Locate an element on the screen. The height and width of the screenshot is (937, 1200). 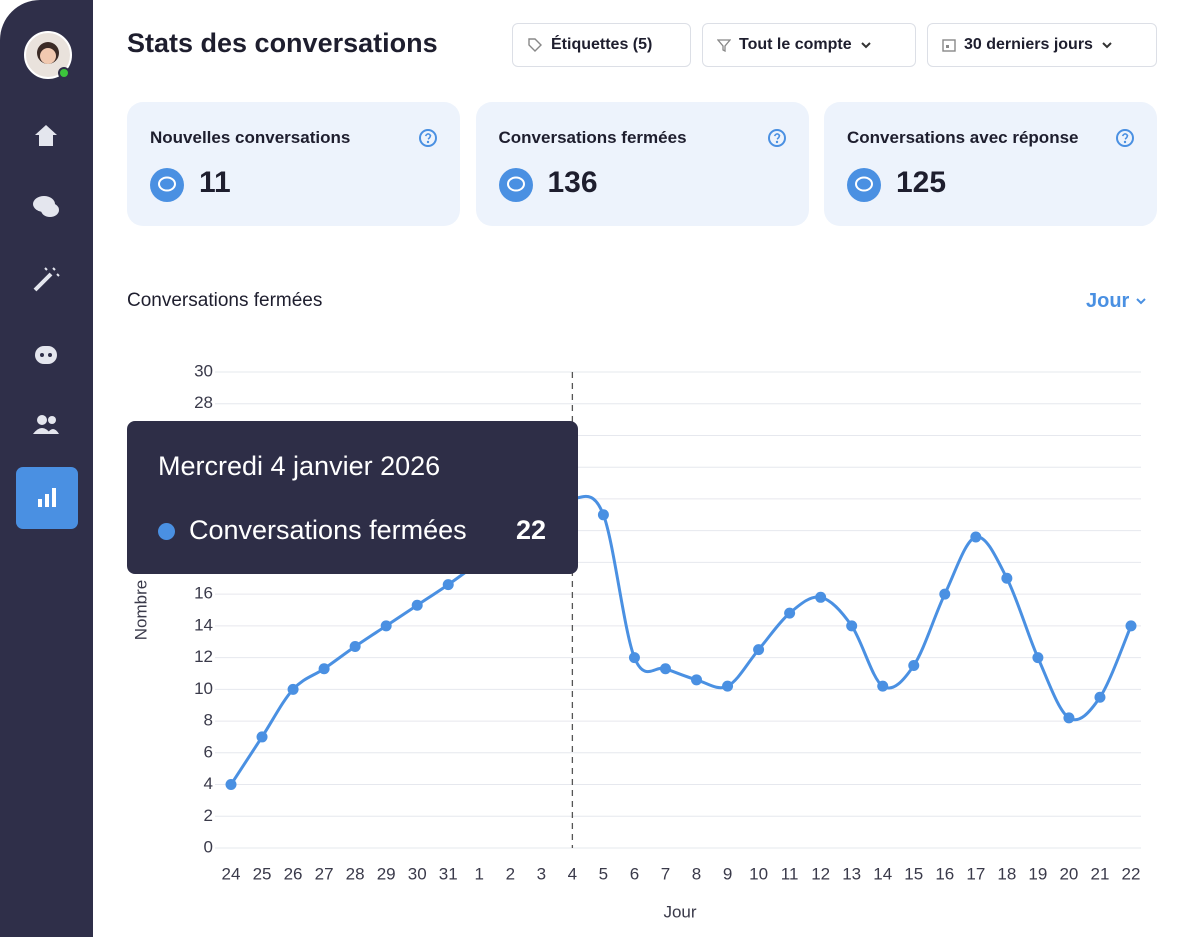
x-tick-label: 28 is located at coordinates (355, 873).